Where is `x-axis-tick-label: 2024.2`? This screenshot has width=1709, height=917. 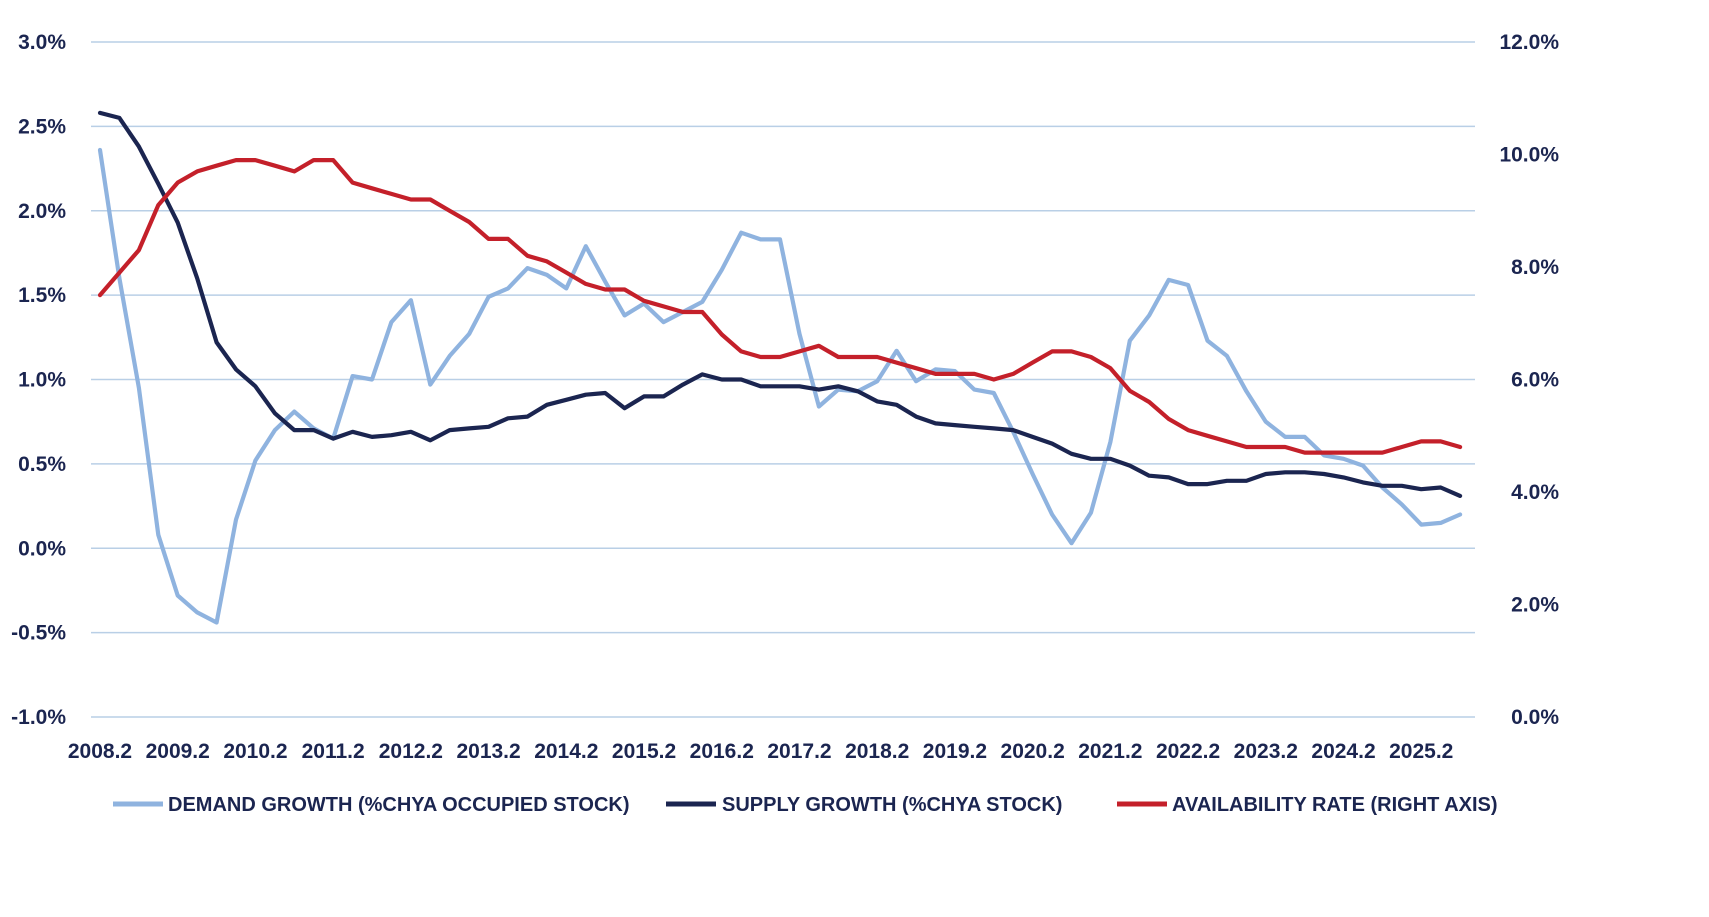
x-axis-tick-label: 2024.2 is located at coordinates (1343, 751).